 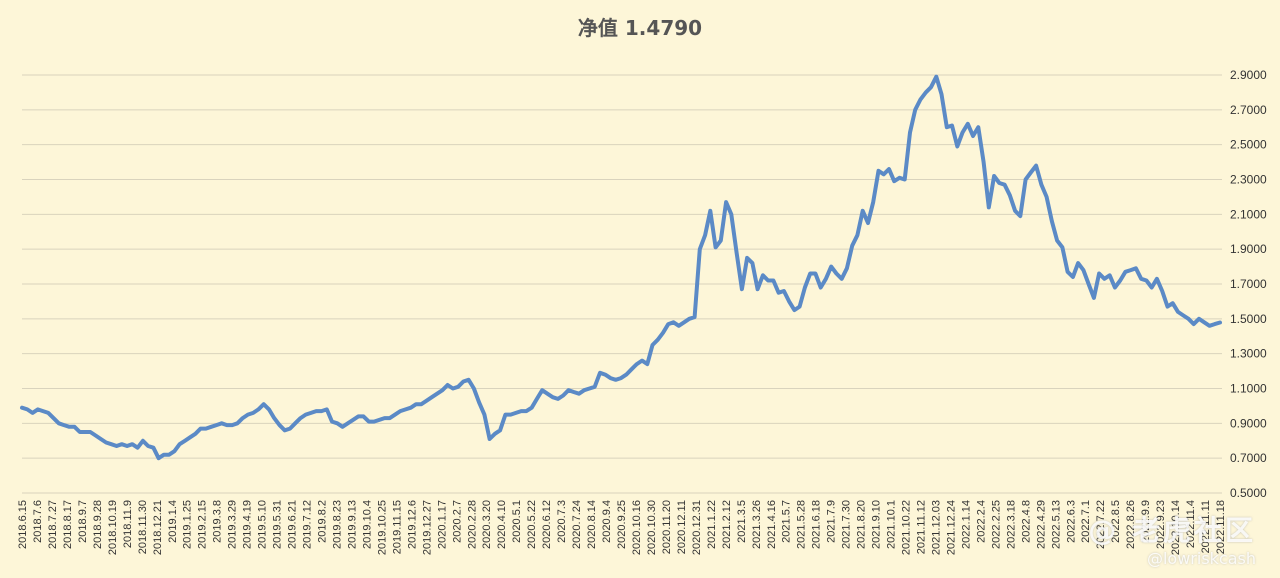 I want to click on y-tick-label: 2.7000, so click(x=1248, y=110).